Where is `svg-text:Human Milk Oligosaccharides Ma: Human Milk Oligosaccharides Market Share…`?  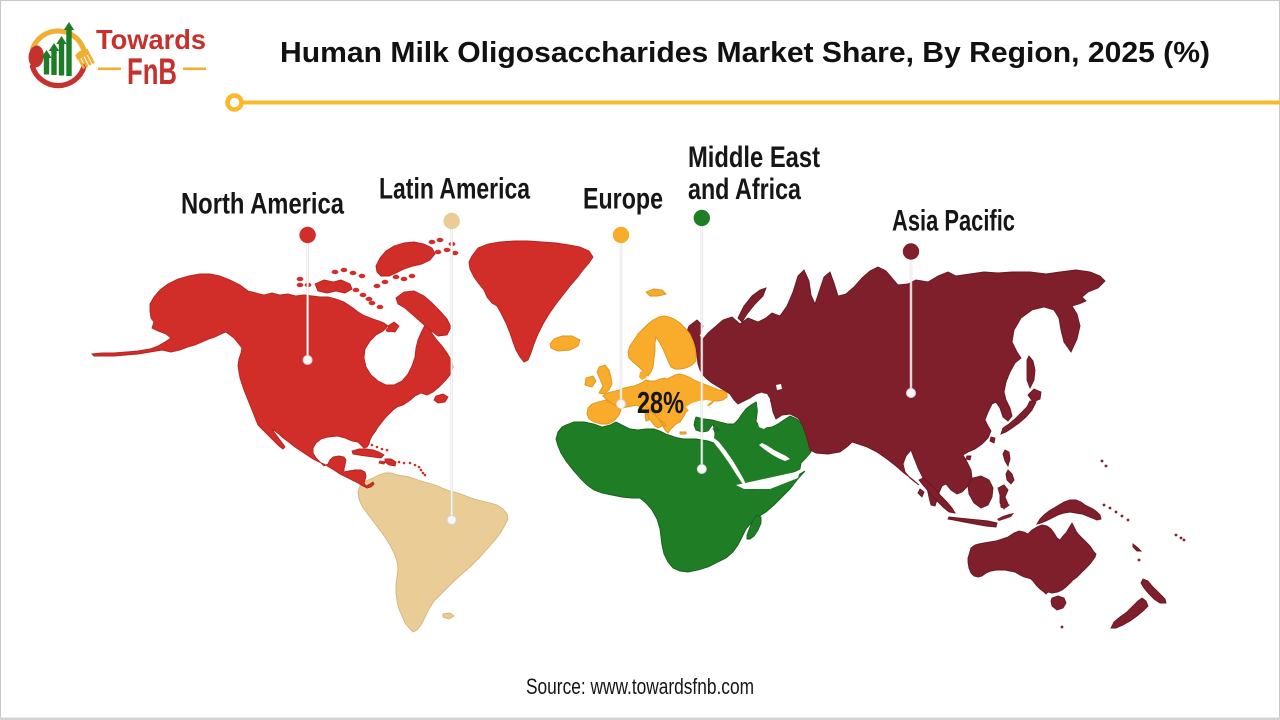 svg-text:Human Milk Oligosaccharides Ma: Human Milk Oligosaccharides Market Share… is located at coordinates (745, 53).